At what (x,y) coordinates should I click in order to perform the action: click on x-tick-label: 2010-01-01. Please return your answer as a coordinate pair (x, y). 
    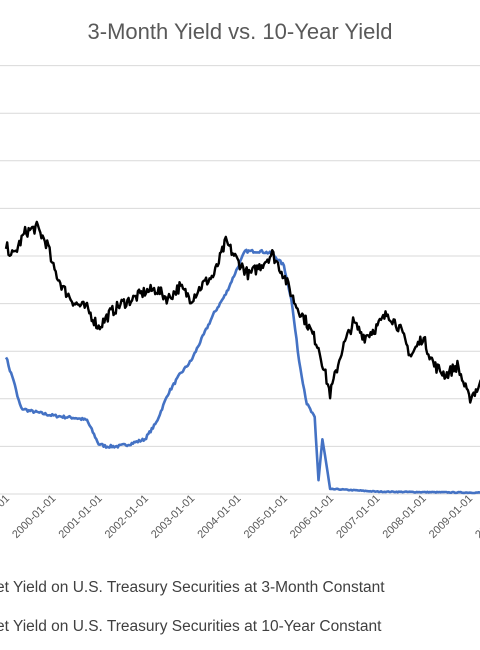
    Looking at the image, I should click on (476, 517).